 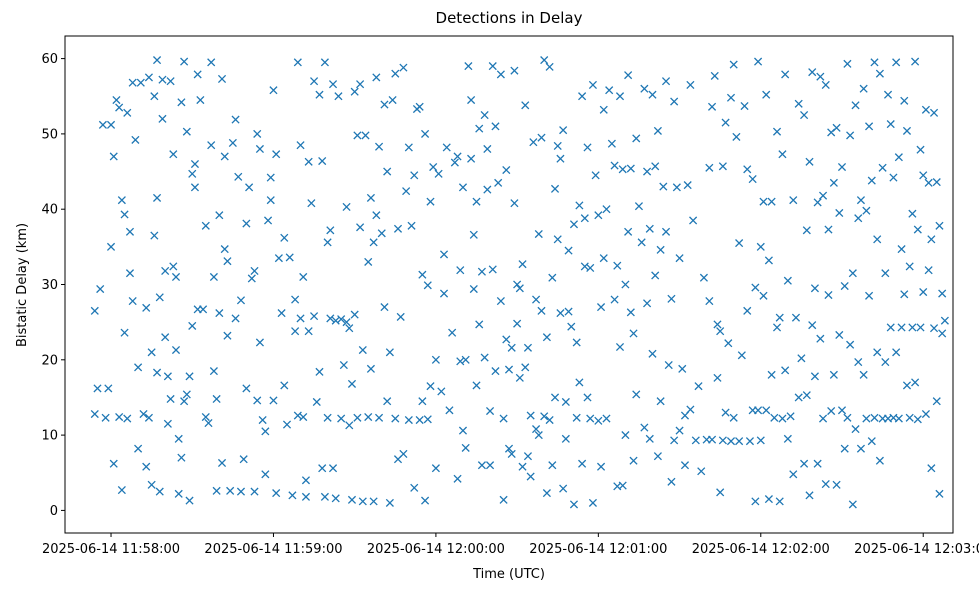 I want to click on x-tick-label: 2025-06-14 12:01:00, so click(x=598, y=549).